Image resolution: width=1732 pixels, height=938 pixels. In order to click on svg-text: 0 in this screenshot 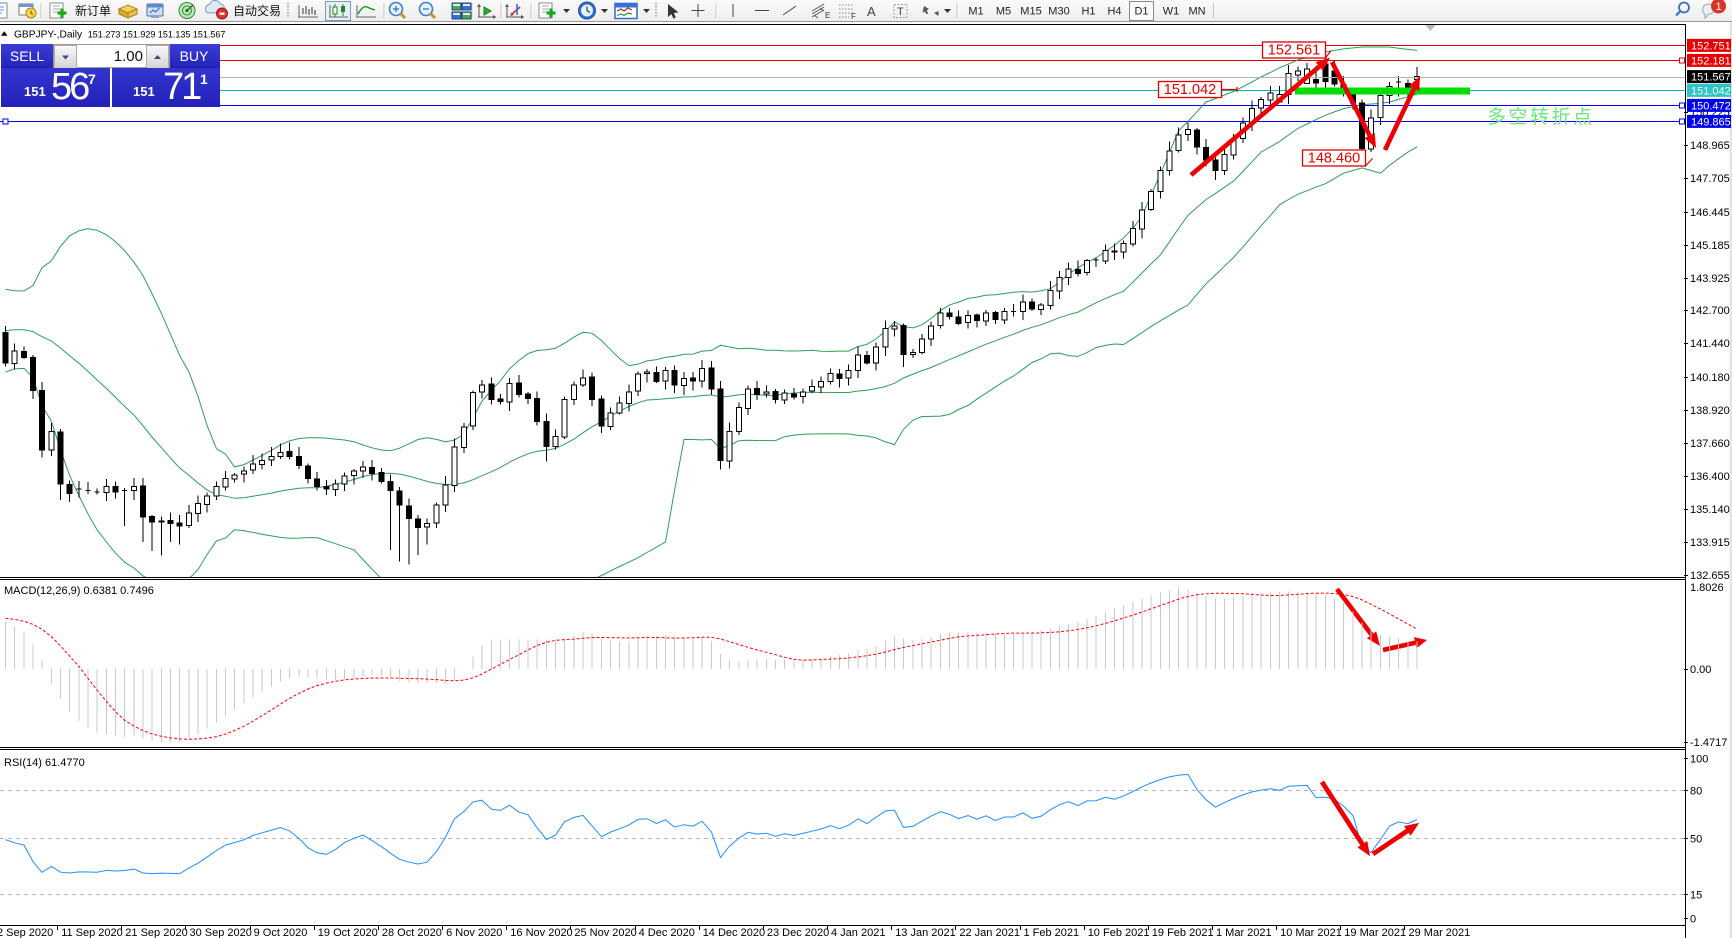, I will do `click(1693, 920)`.